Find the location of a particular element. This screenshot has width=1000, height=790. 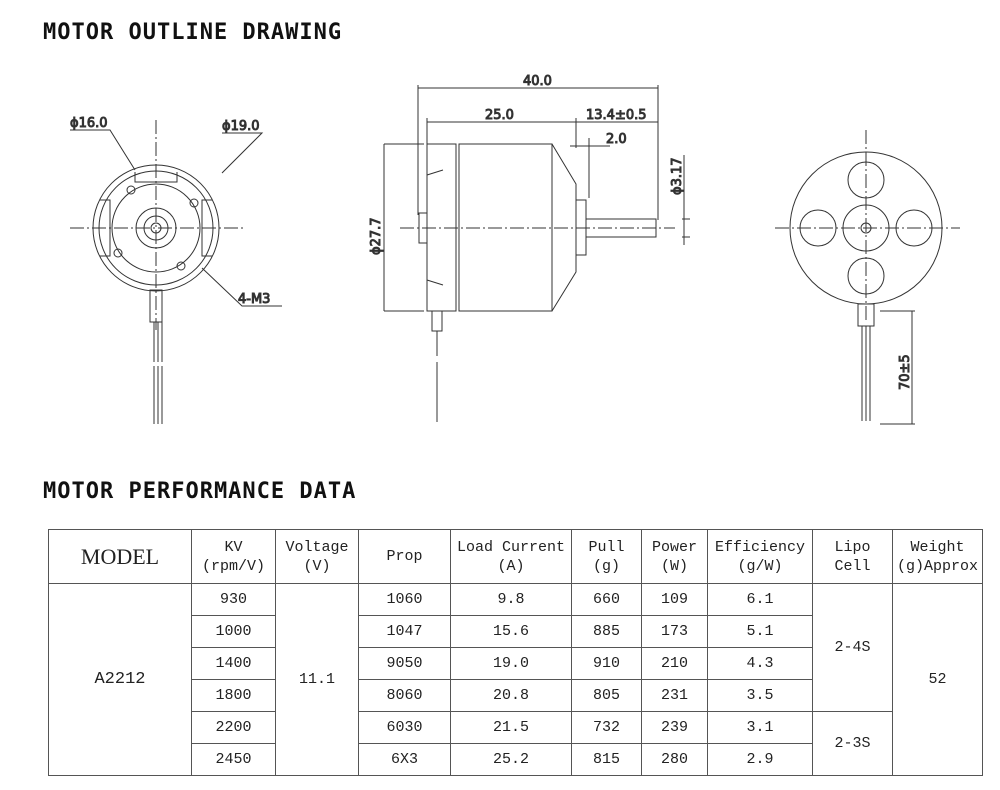

table-row: 2200 6030 21.5 732 239 3.1 2-3S is located at coordinates (516, 743).